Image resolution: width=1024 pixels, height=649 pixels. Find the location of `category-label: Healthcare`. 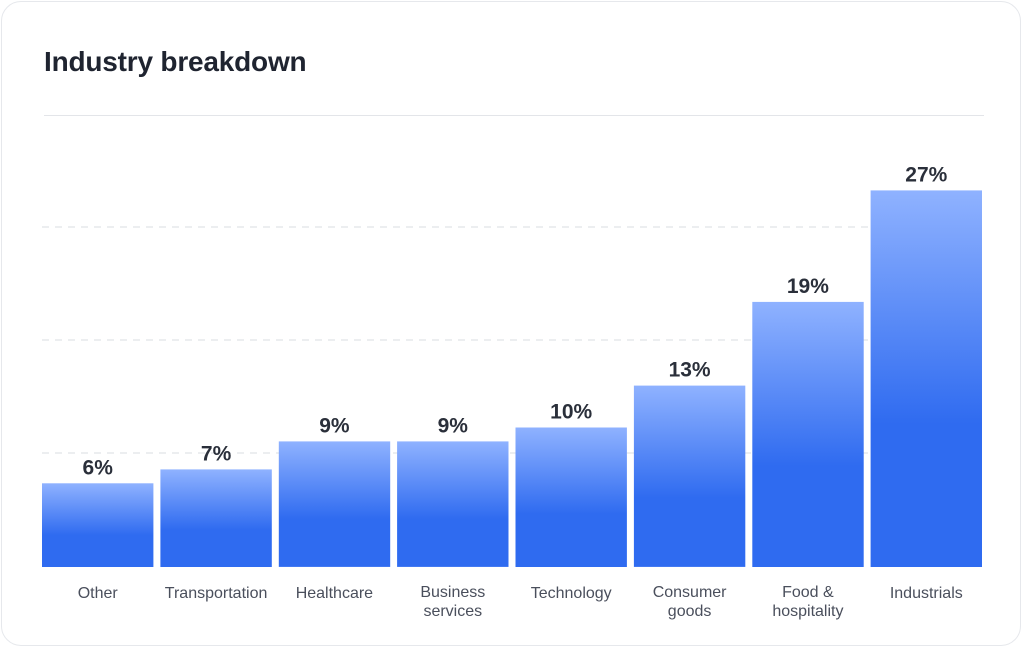

category-label: Healthcare is located at coordinates (334, 593).